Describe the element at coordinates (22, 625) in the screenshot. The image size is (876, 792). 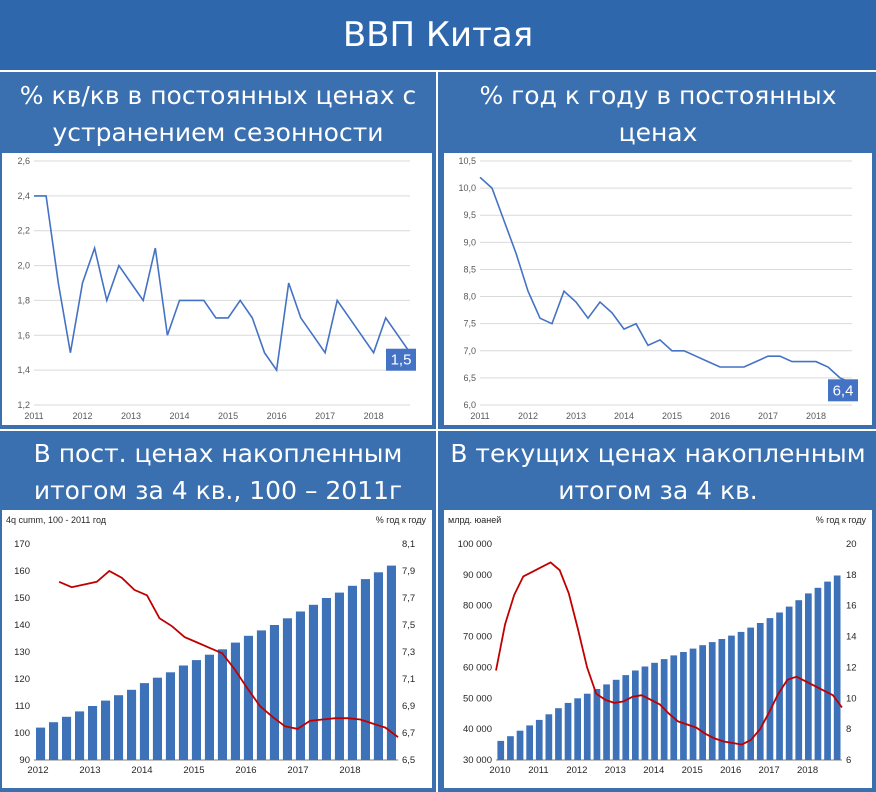
I see `y-left-tick-label: 140` at that location.